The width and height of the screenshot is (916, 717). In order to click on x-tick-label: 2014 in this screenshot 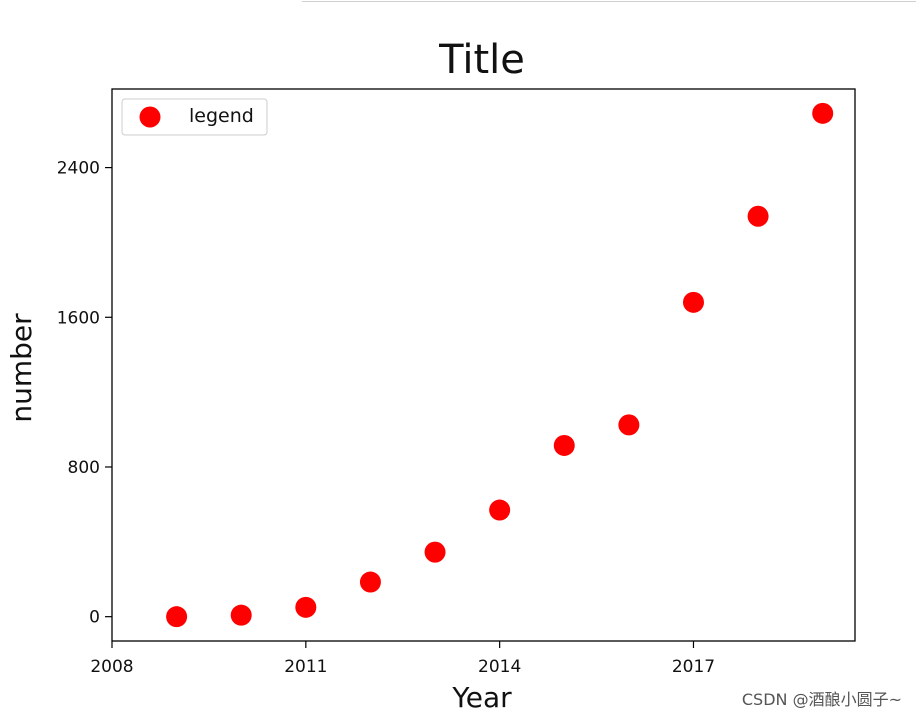, I will do `click(499, 667)`.